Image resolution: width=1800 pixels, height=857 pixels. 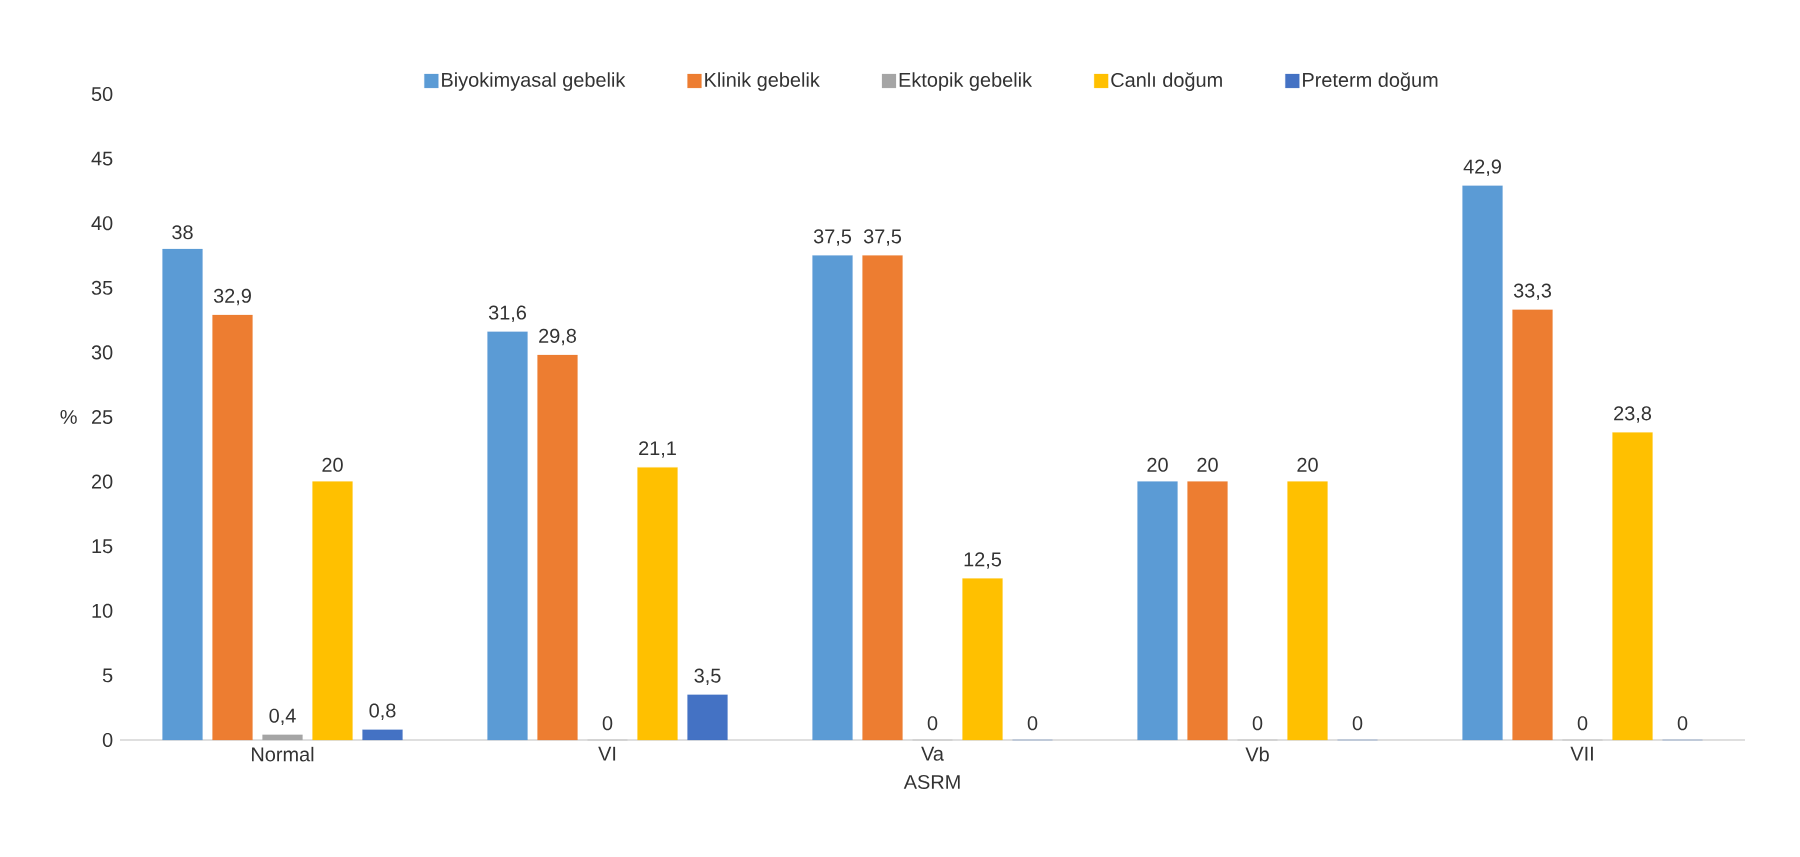 What do you see at coordinates (762, 81) in the screenshot?
I see `legend-label: Klinik gebelik` at bounding box center [762, 81].